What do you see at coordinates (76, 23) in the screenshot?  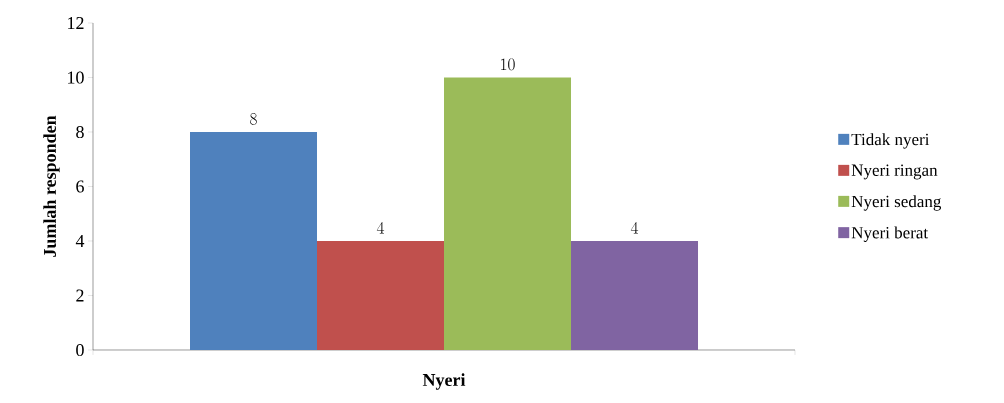 I see `y-tick-label: 12` at bounding box center [76, 23].